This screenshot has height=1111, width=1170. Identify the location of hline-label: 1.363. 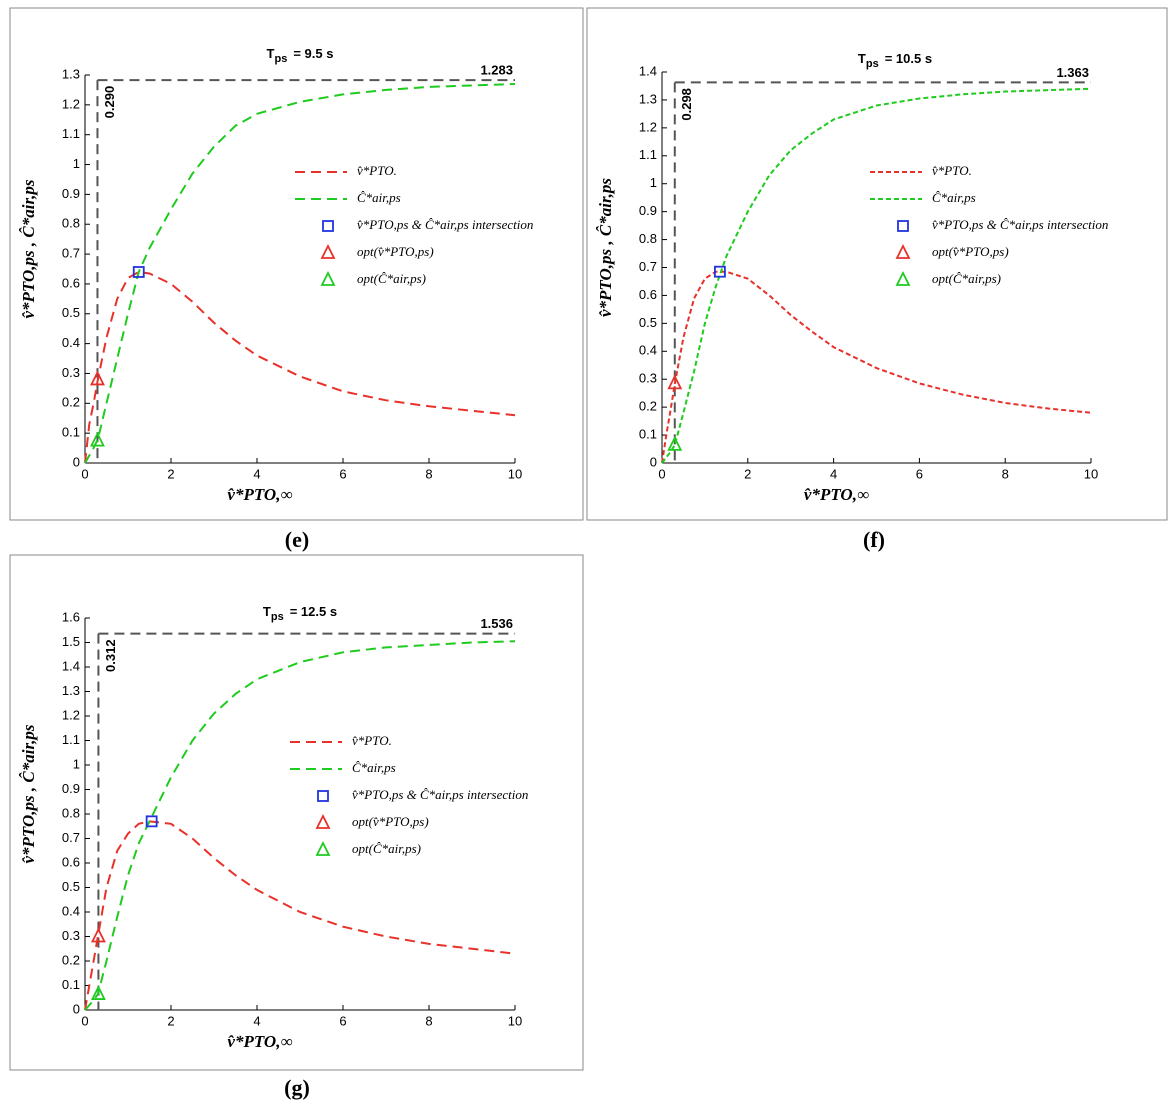
(1072, 72).